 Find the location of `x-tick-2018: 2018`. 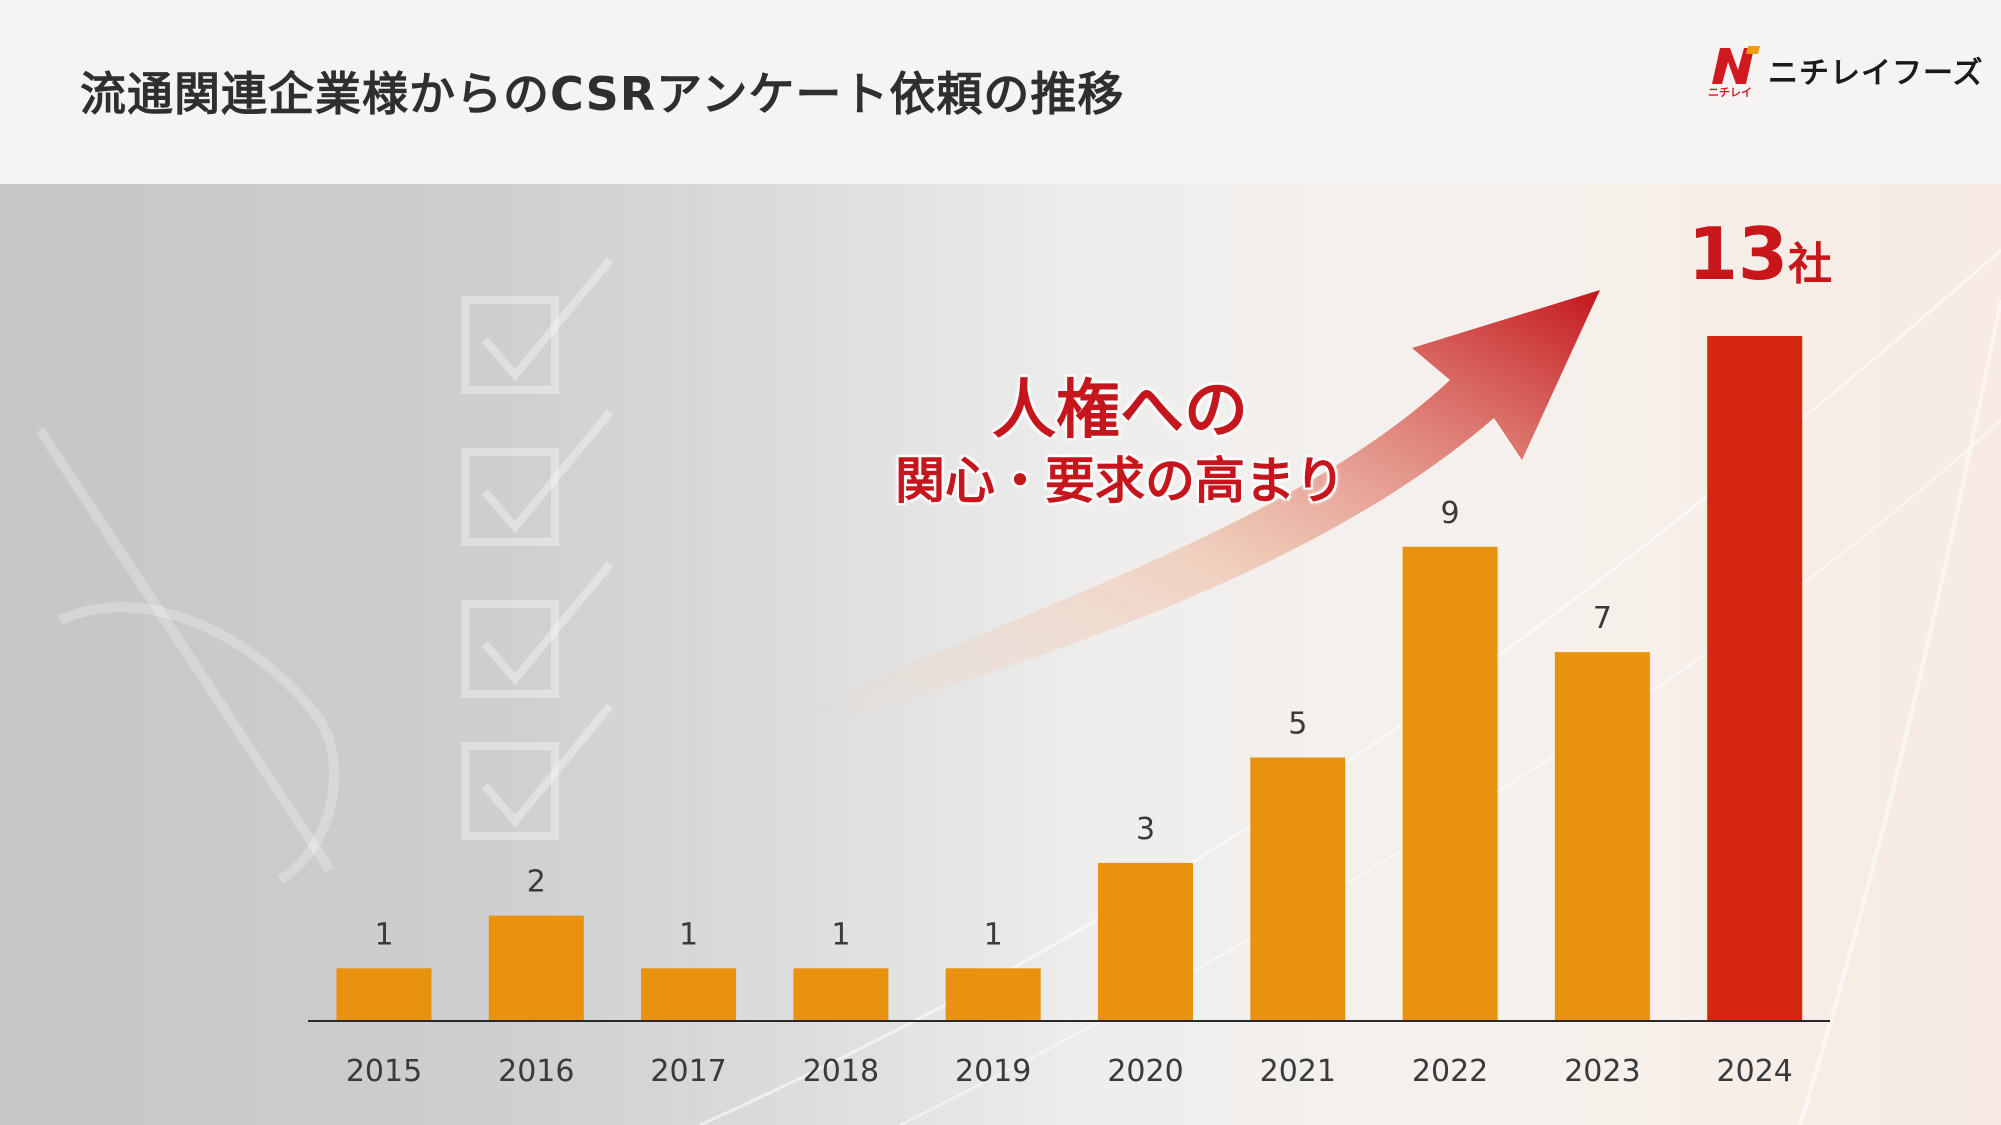

x-tick-2018: 2018 is located at coordinates (841, 1071).